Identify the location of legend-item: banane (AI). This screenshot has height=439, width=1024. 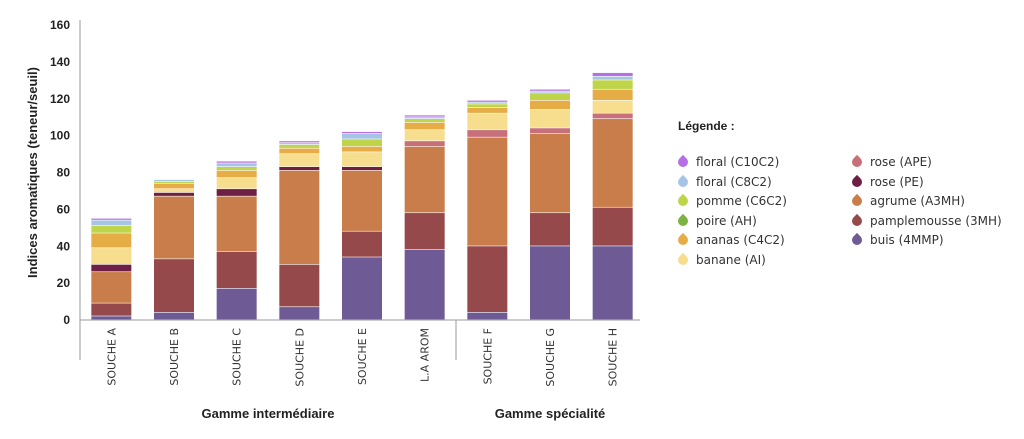
(720, 260).